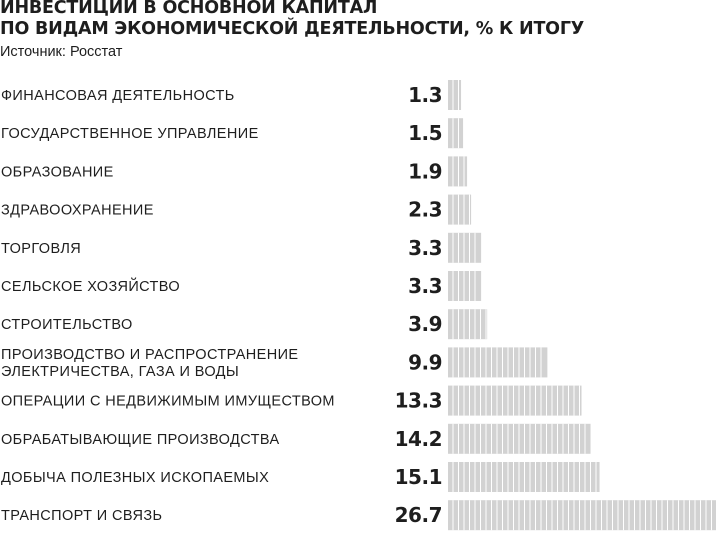 The height and width of the screenshot is (540, 720). Describe the element at coordinates (234, 171) in the screenshot. I see `bar-row: ОБРАЗОВАНИЕ 1.9` at that location.